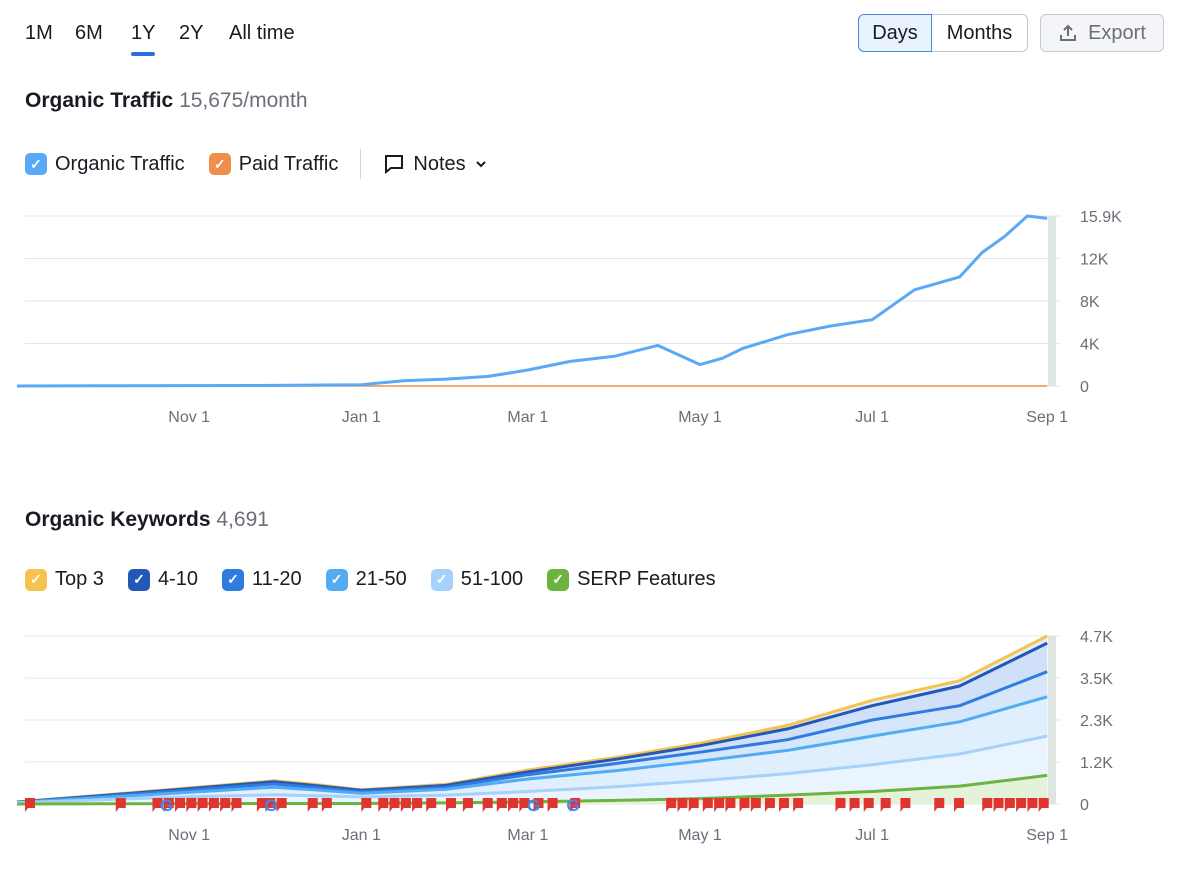 The width and height of the screenshot is (1200, 875). What do you see at coordinates (381, 579) in the screenshot?
I see `legend-label: 21-50` at bounding box center [381, 579].